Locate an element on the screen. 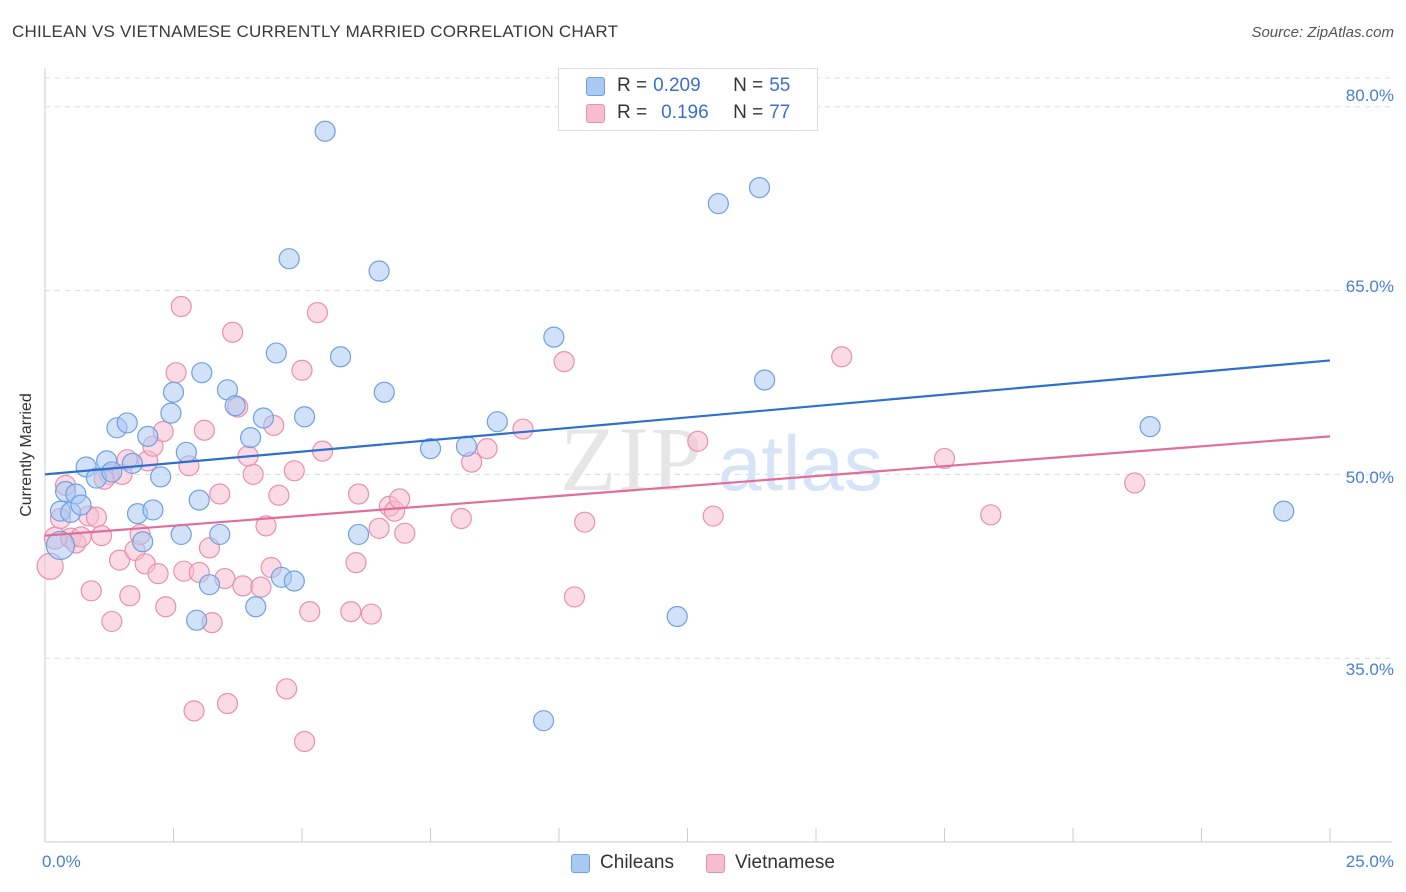  x-tick-label: 25.0% is located at coordinates (1369, 861).